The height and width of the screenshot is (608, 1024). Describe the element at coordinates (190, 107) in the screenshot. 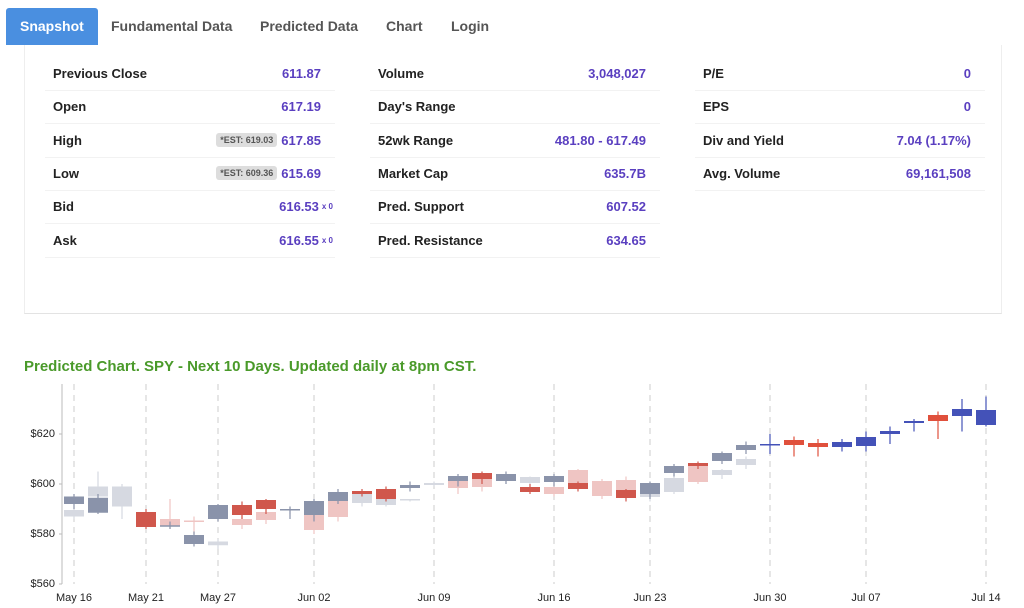

I see `stat-row: Open 617.19` at that location.